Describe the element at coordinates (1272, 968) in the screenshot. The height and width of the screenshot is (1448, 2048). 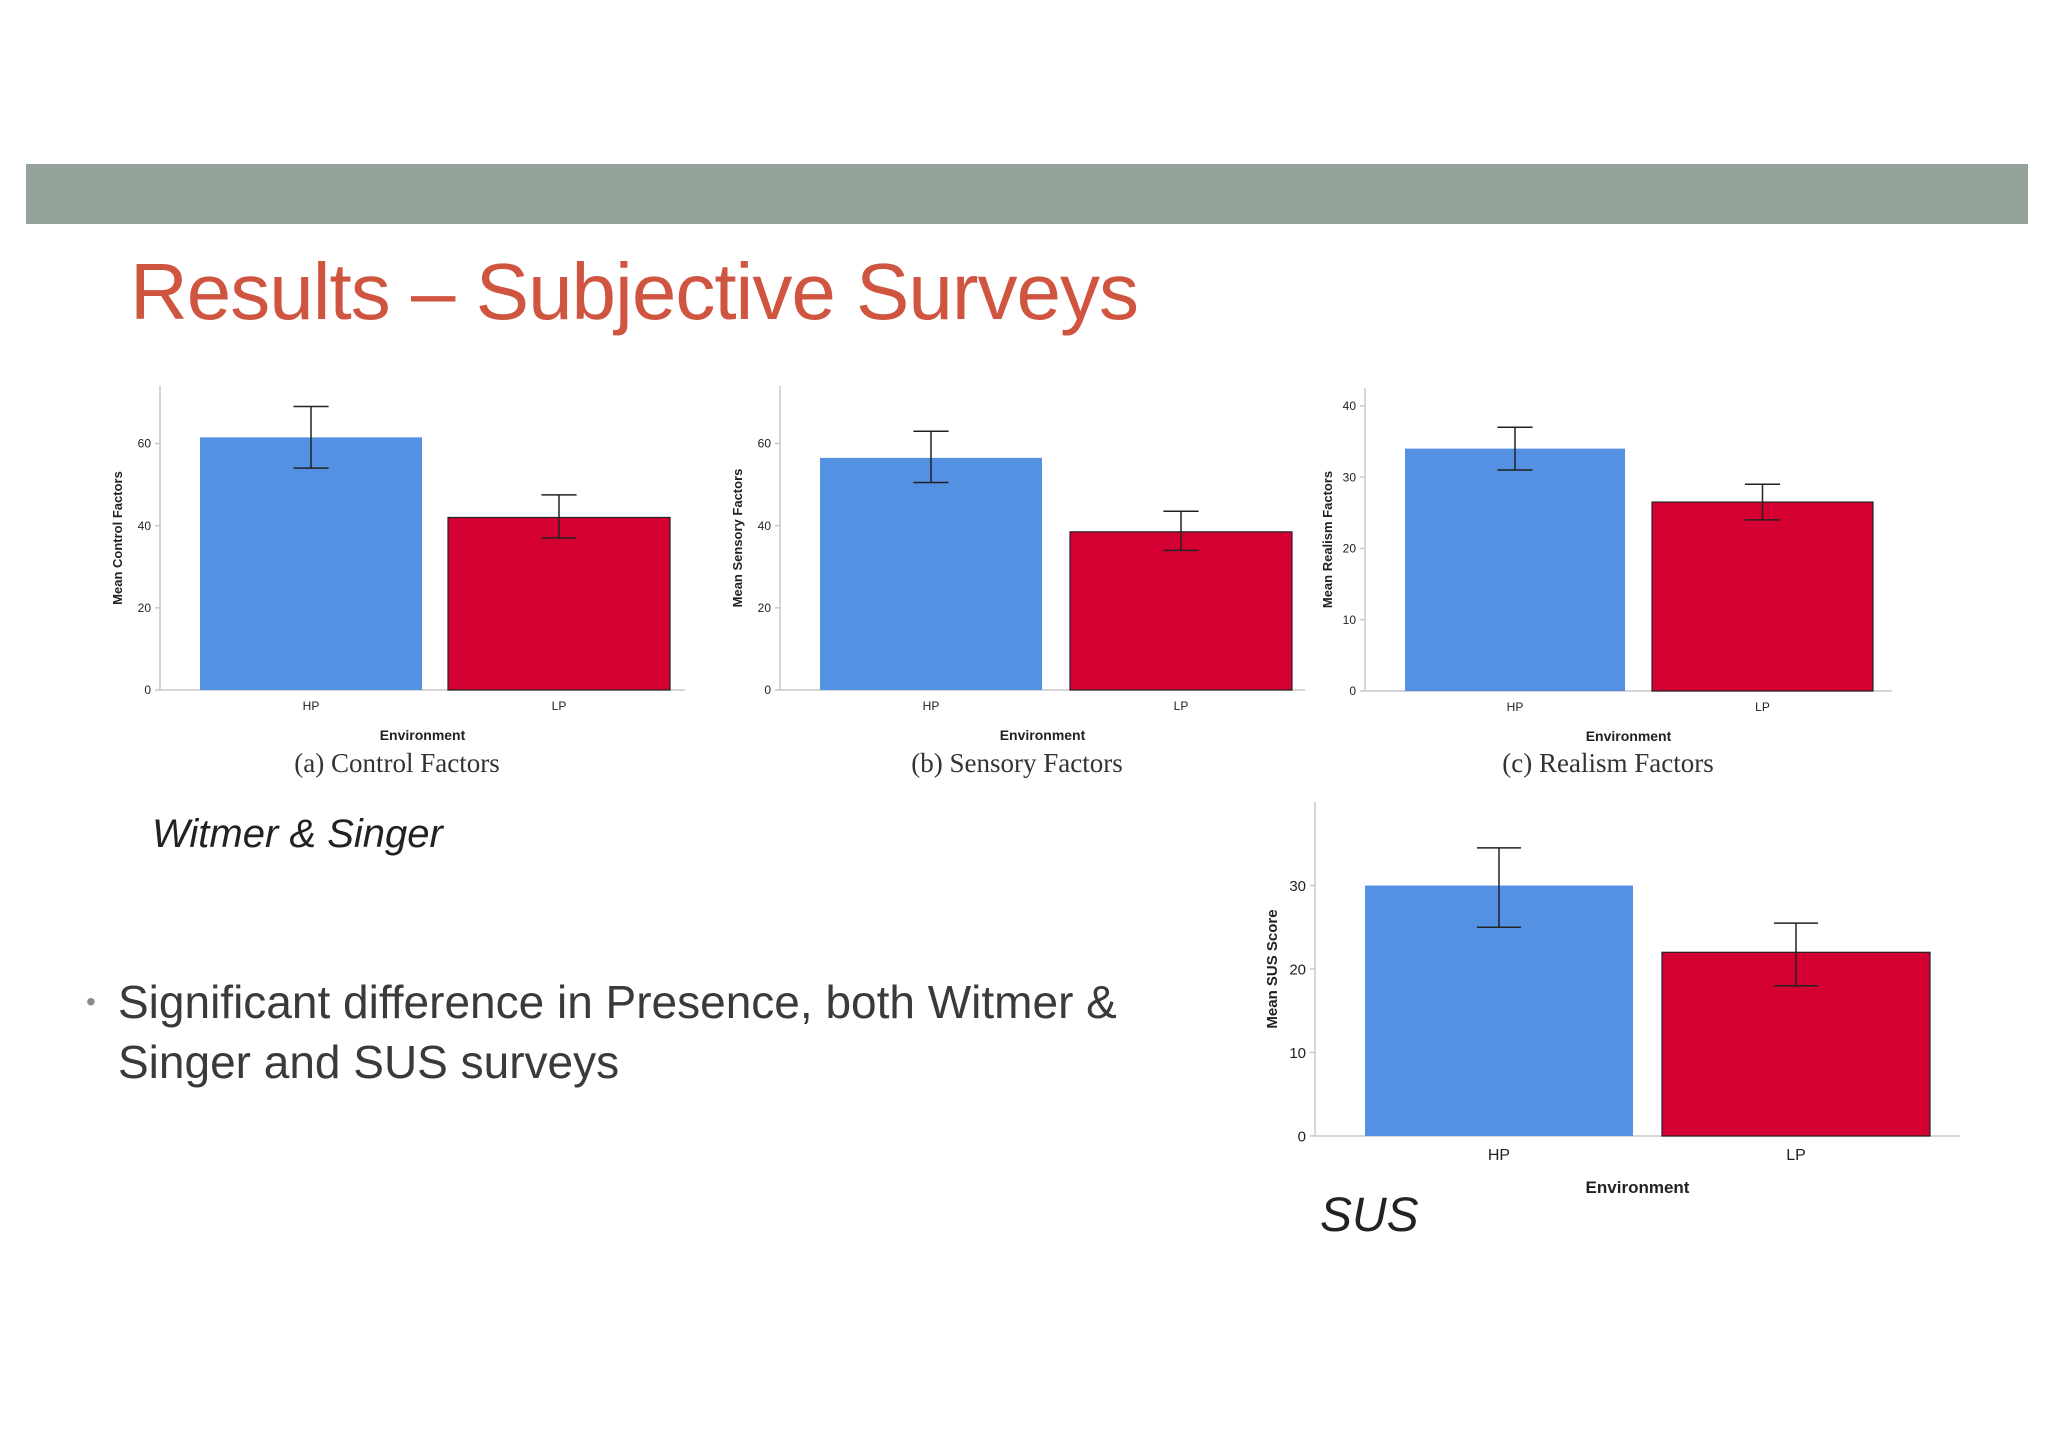
I see `y-axis-label: Mean SUS Score` at that location.